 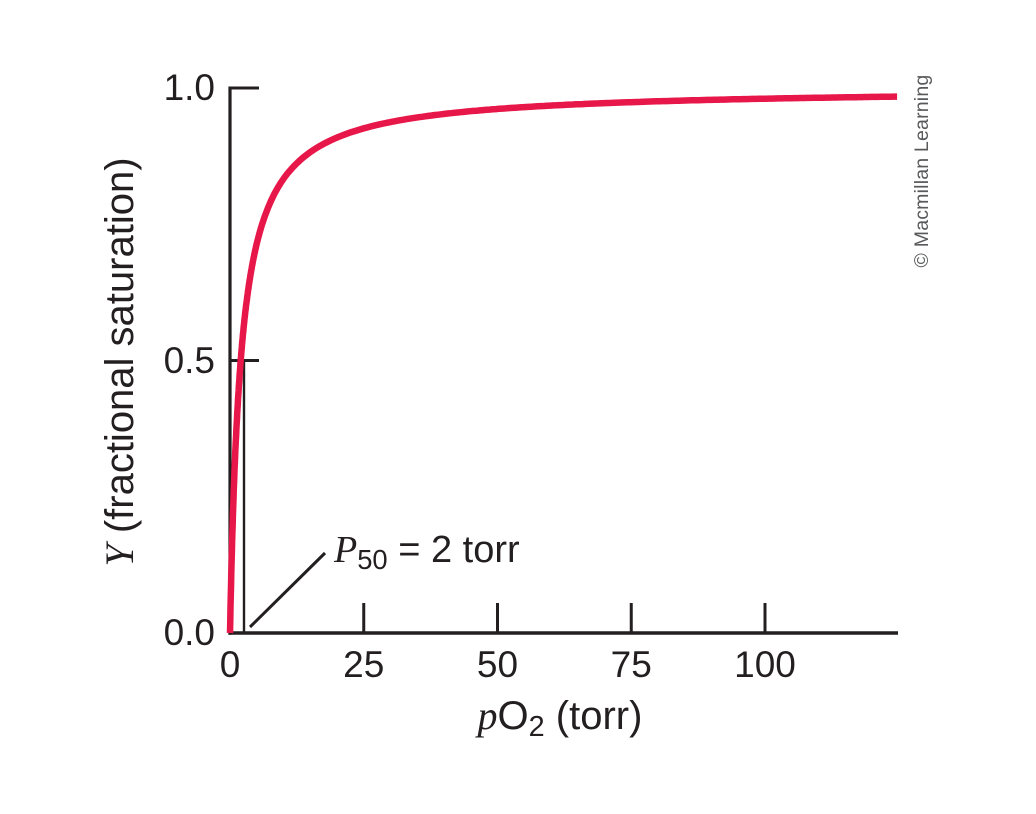 What do you see at coordinates (631, 664) in the screenshot?
I see `x-tick-label: 75` at bounding box center [631, 664].